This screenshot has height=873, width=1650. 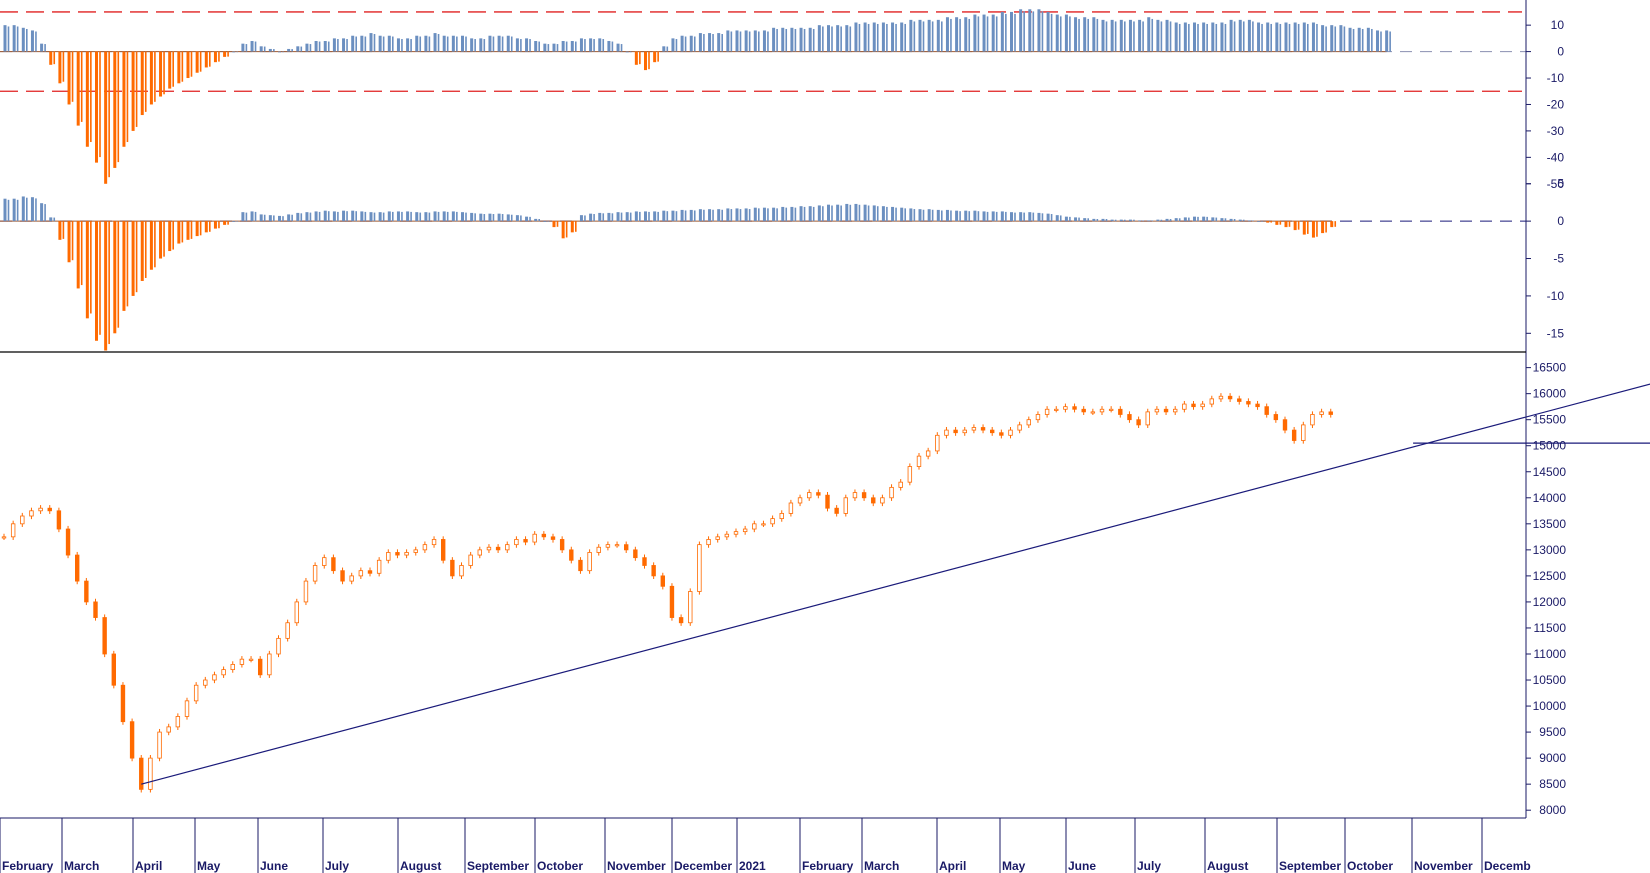 What do you see at coordinates (1556, 333) in the screenshot?
I see `y-tick-label: -15` at bounding box center [1556, 333].